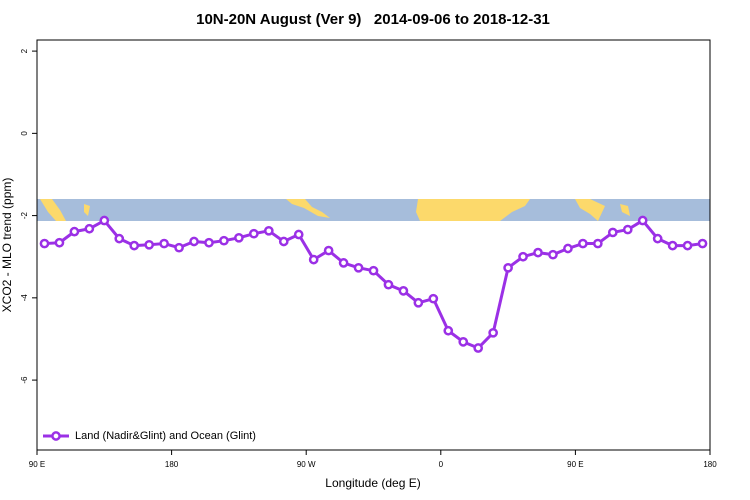  What do you see at coordinates (372, 483) in the screenshot?
I see `x-axis-label: Longitude (deg E)` at bounding box center [372, 483].